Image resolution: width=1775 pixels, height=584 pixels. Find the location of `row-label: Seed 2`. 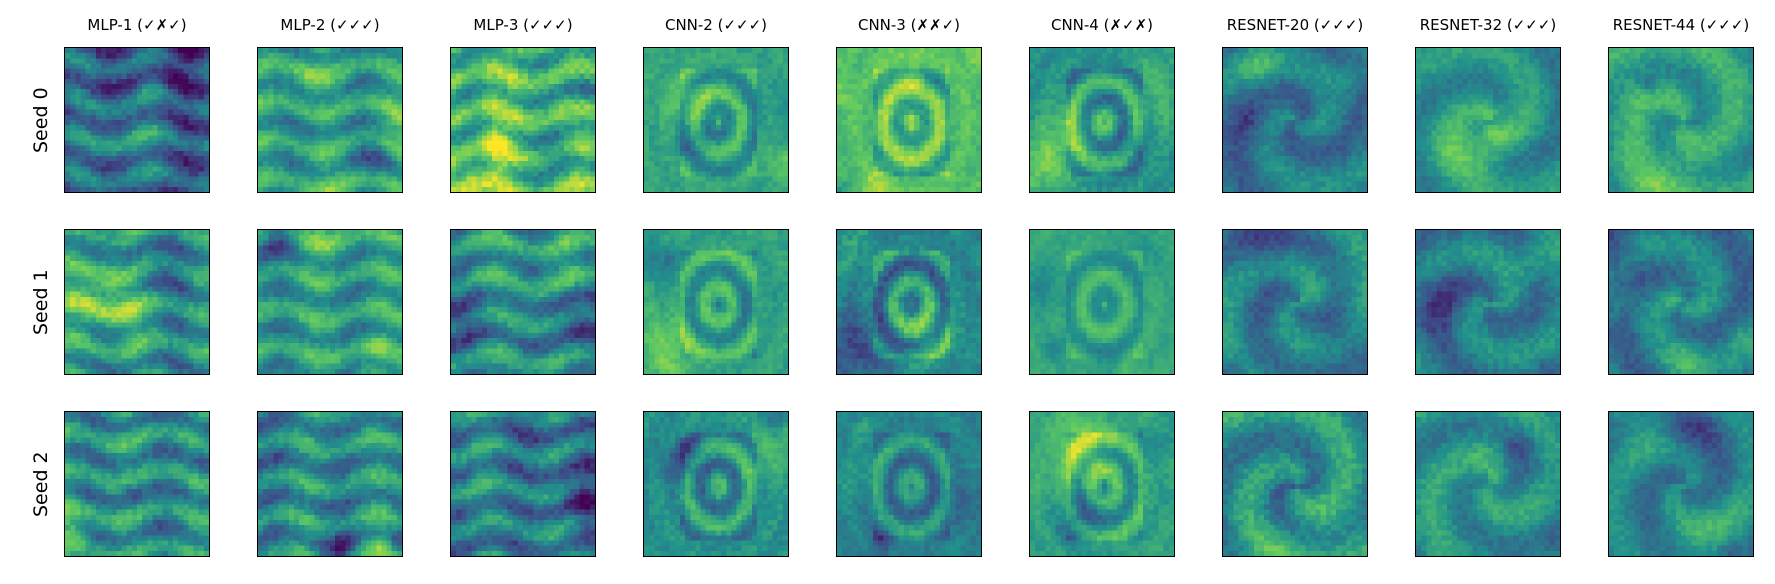

row-label: Seed 2 is located at coordinates (42, 484).